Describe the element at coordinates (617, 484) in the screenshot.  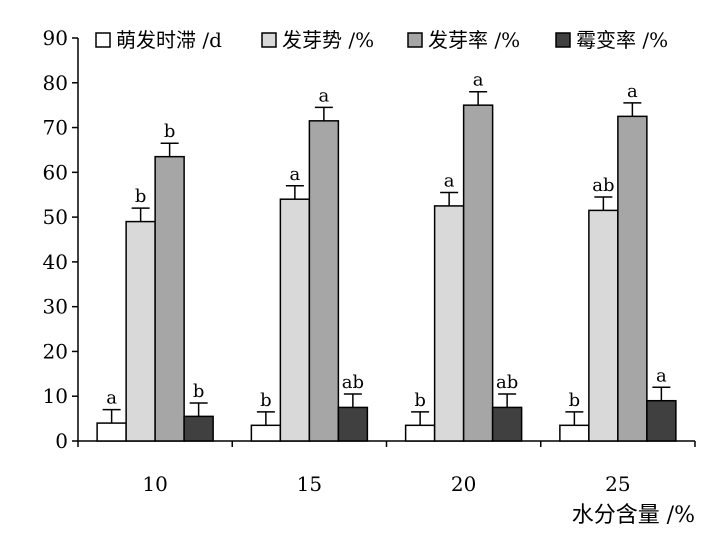
I see `x-tick-label: 25` at that location.